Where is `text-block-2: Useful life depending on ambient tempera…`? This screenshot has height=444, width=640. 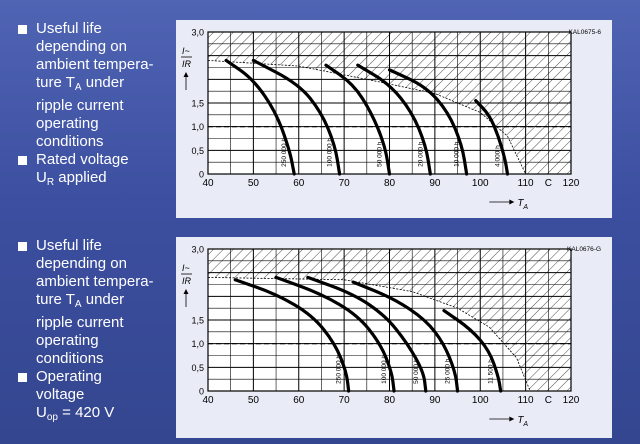 text-block-2: Useful life depending on ambient tempera… is located at coordinates (86, 332).